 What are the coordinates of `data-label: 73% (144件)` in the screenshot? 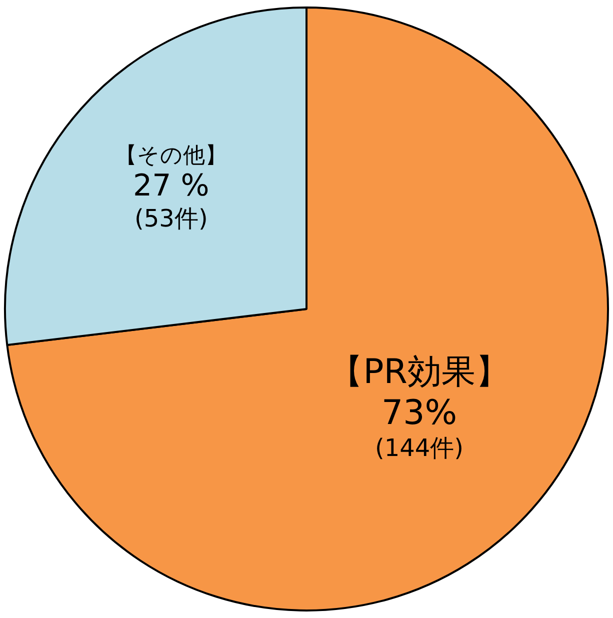 It's located at (419, 427).